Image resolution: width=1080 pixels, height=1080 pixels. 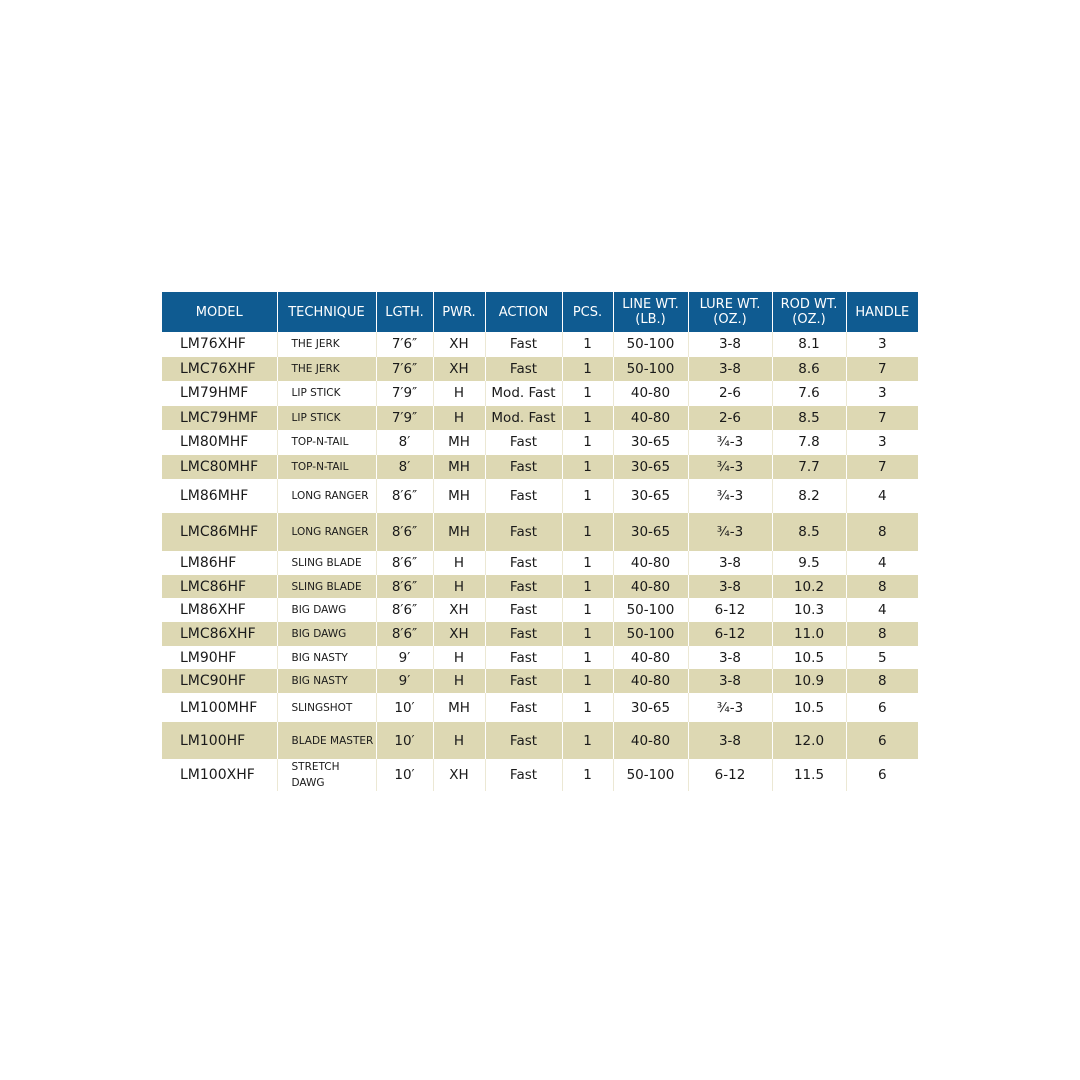 I want to click on cell-rod-weight: 11.0, so click(x=809, y=634).